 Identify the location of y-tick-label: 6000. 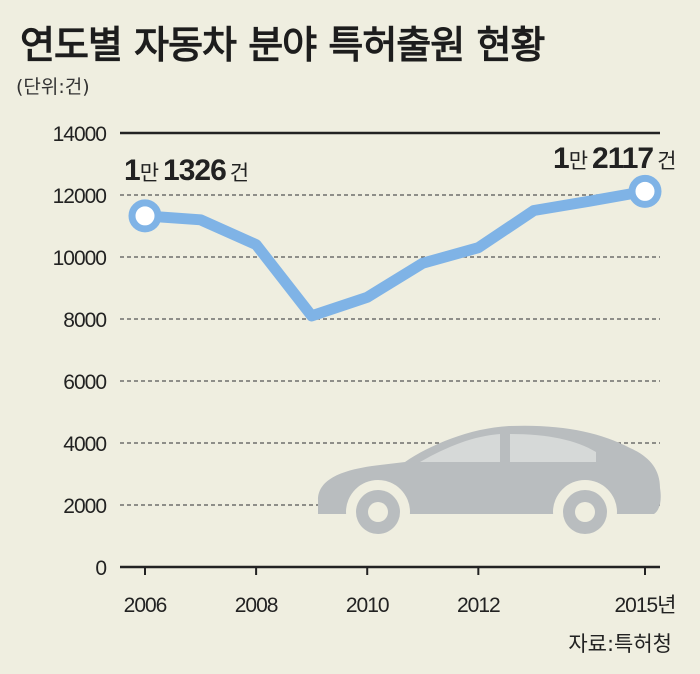
(84, 382).